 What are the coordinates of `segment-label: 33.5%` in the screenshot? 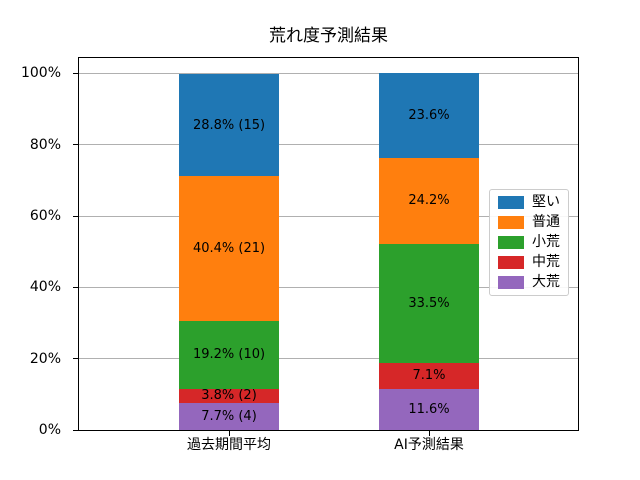 It's located at (429, 304).